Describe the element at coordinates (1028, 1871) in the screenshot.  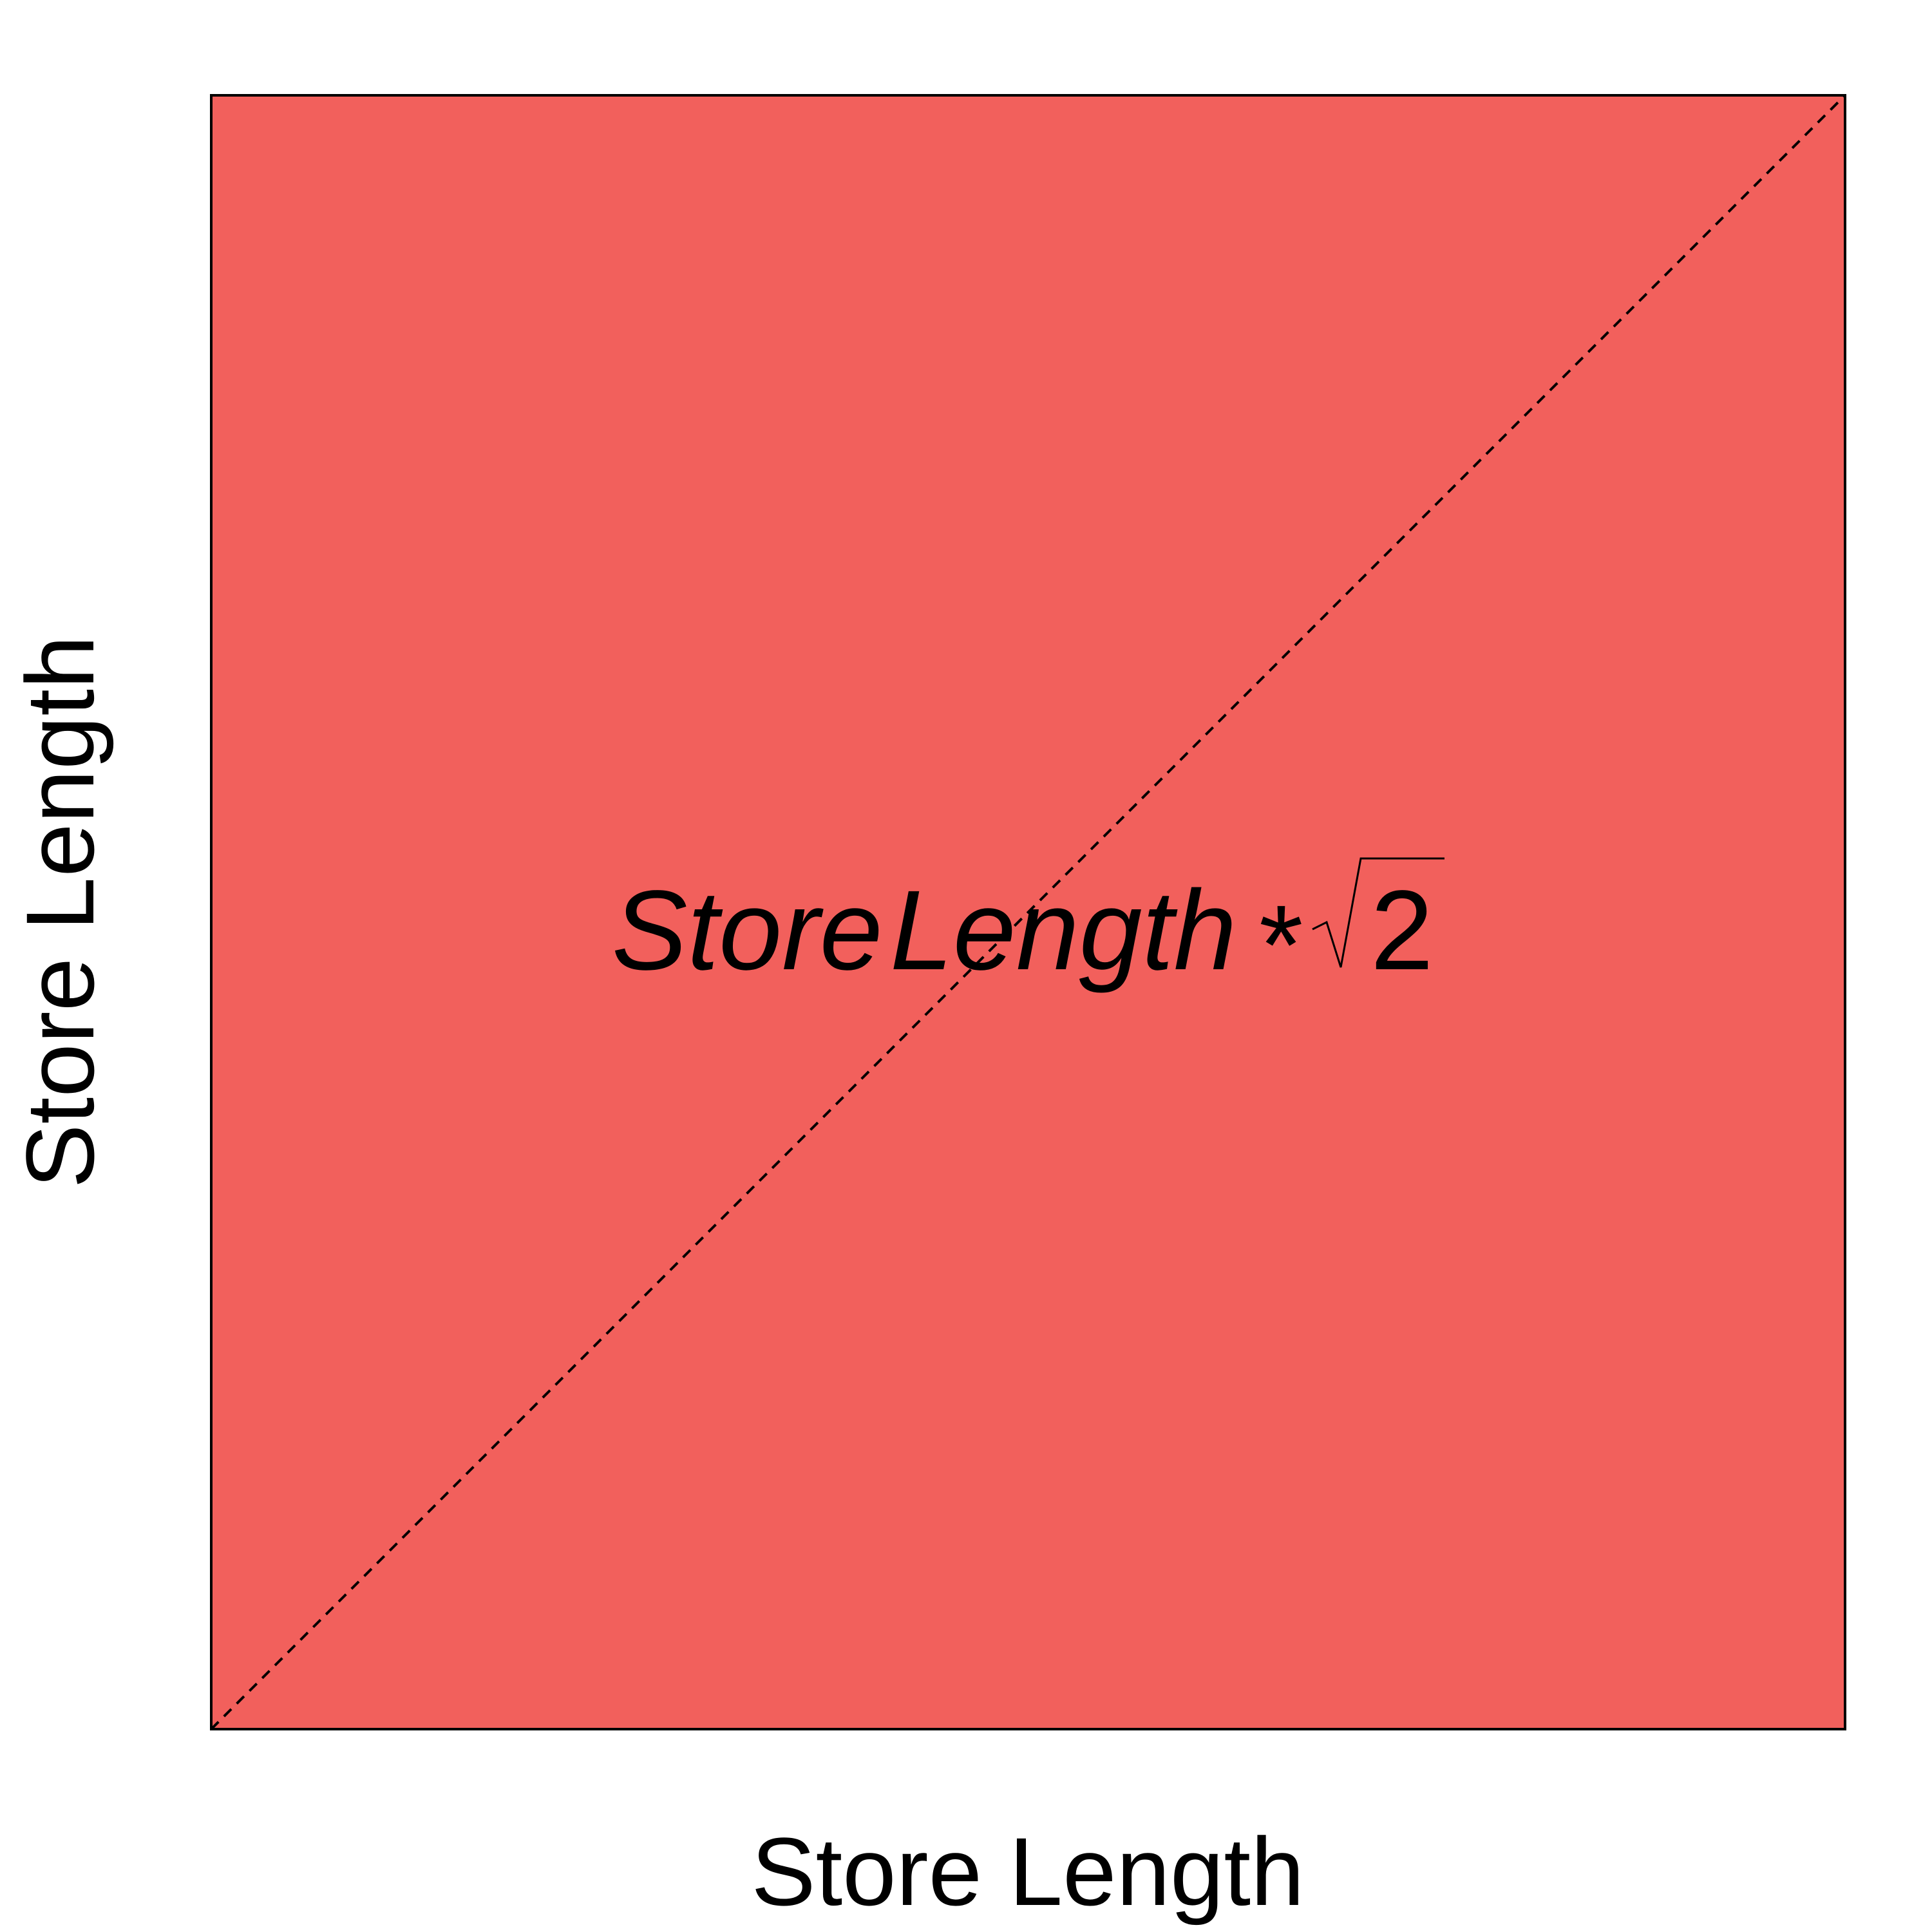
I see `x-axis-label: Store Length` at that location.